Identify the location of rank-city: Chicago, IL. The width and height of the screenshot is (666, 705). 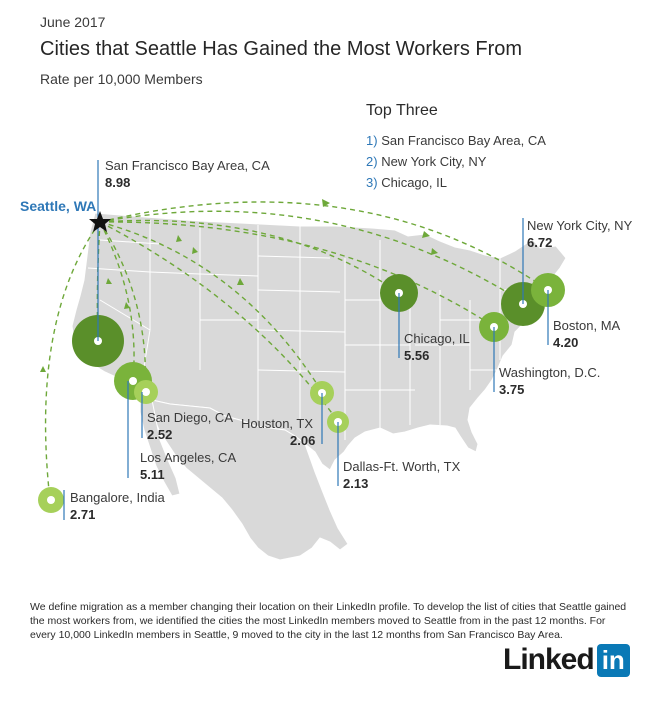
(414, 182).